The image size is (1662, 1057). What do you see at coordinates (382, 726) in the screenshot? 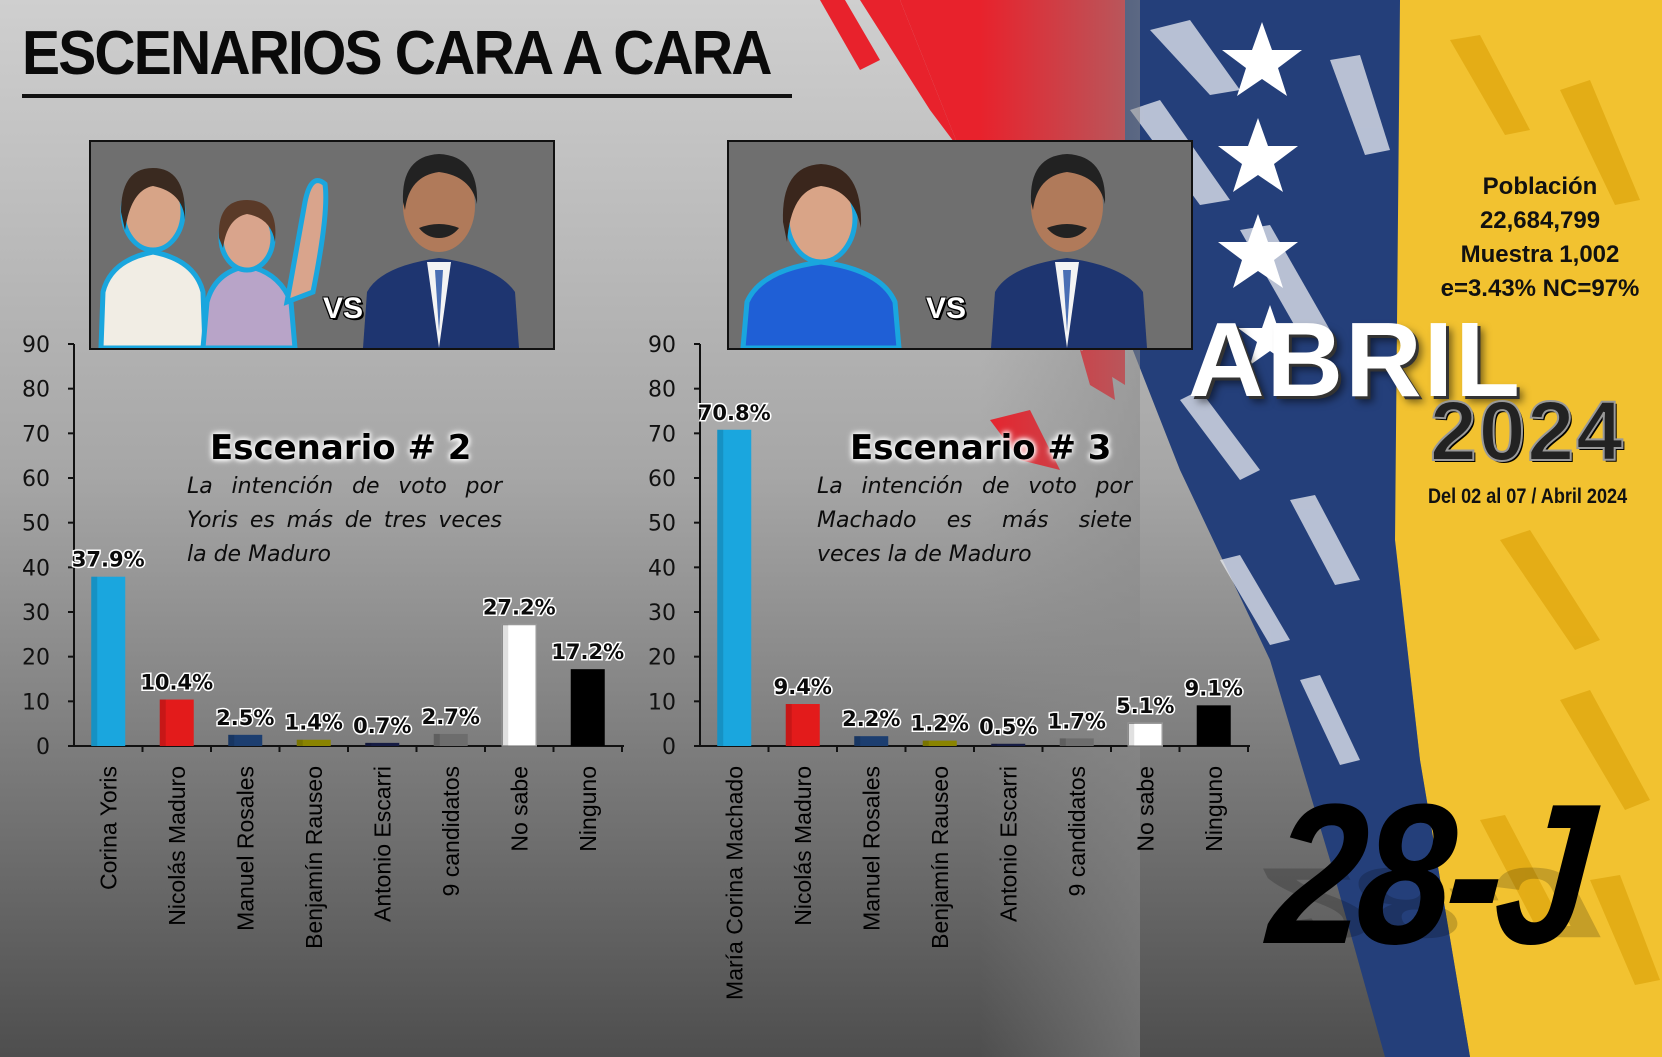
I see `data-label: 0.7%` at bounding box center [382, 726].